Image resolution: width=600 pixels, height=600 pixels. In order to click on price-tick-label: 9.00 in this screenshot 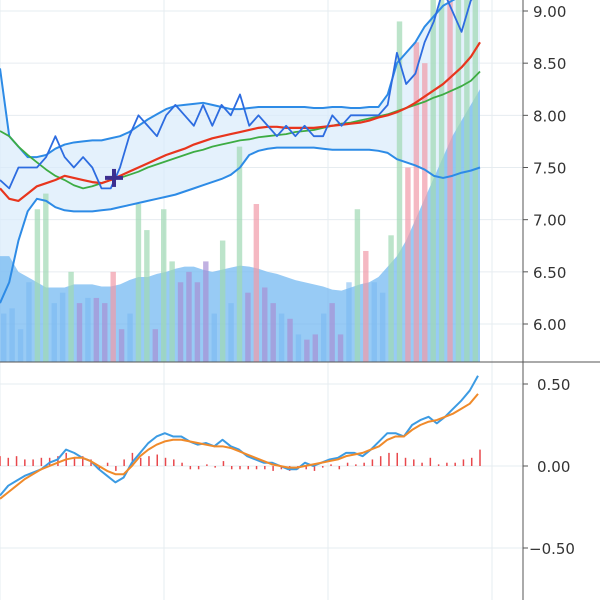, I will do `click(549, 12)`.